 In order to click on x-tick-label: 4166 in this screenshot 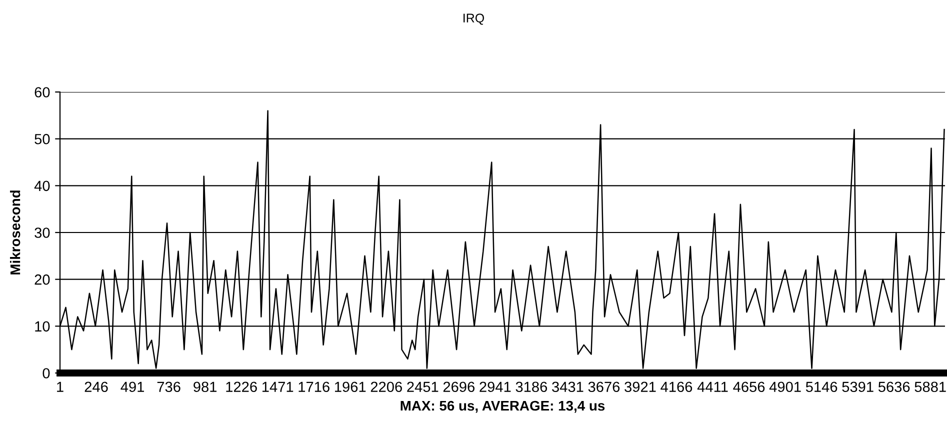, I will do `click(676, 387)`.